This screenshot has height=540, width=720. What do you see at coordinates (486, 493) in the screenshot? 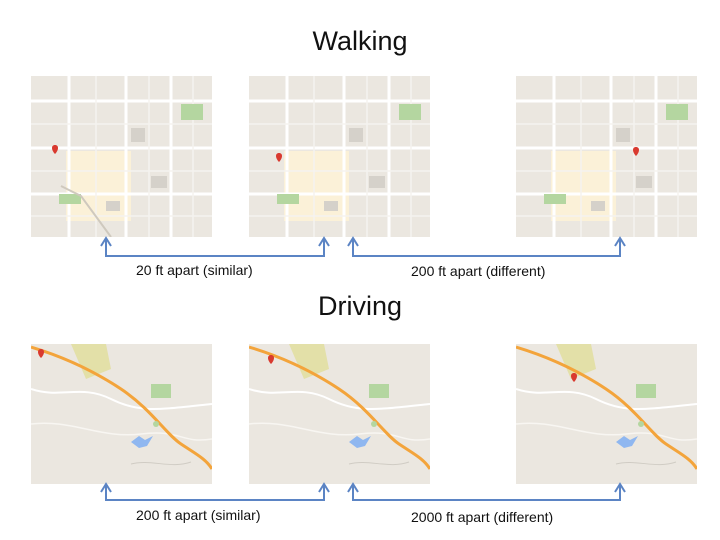
I see `driving-different-bracket` at bounding box center [486, 493].